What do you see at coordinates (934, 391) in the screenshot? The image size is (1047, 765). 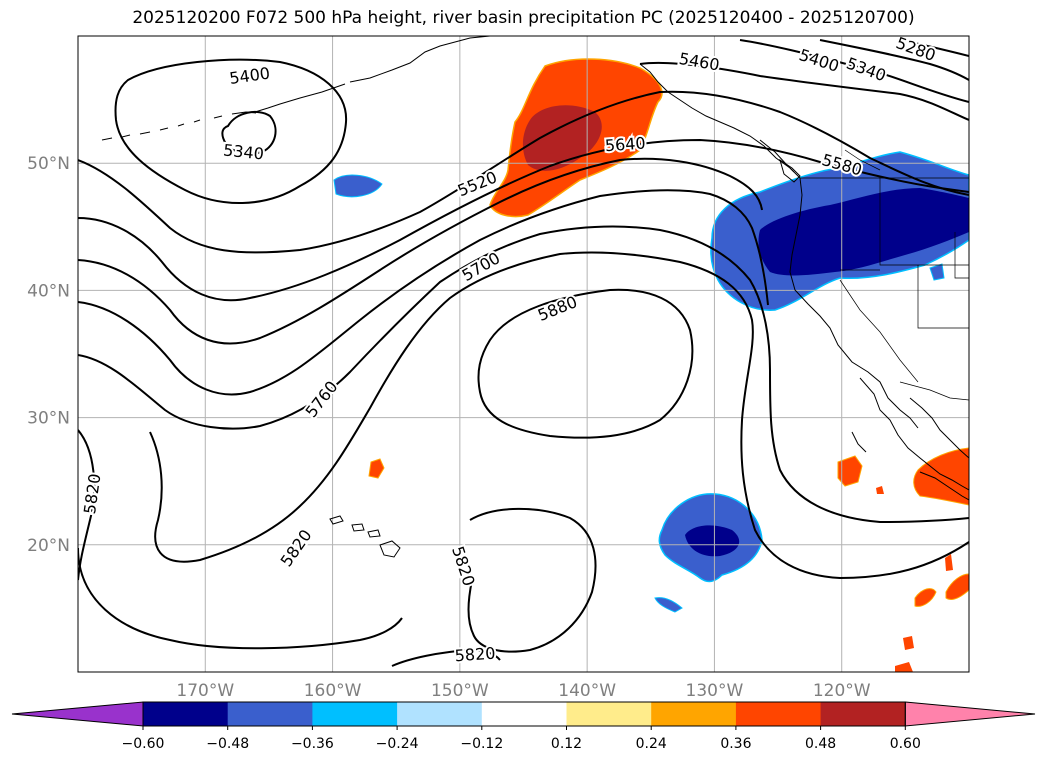 I see `border-us-mexico` at bounding box center [934, 391].